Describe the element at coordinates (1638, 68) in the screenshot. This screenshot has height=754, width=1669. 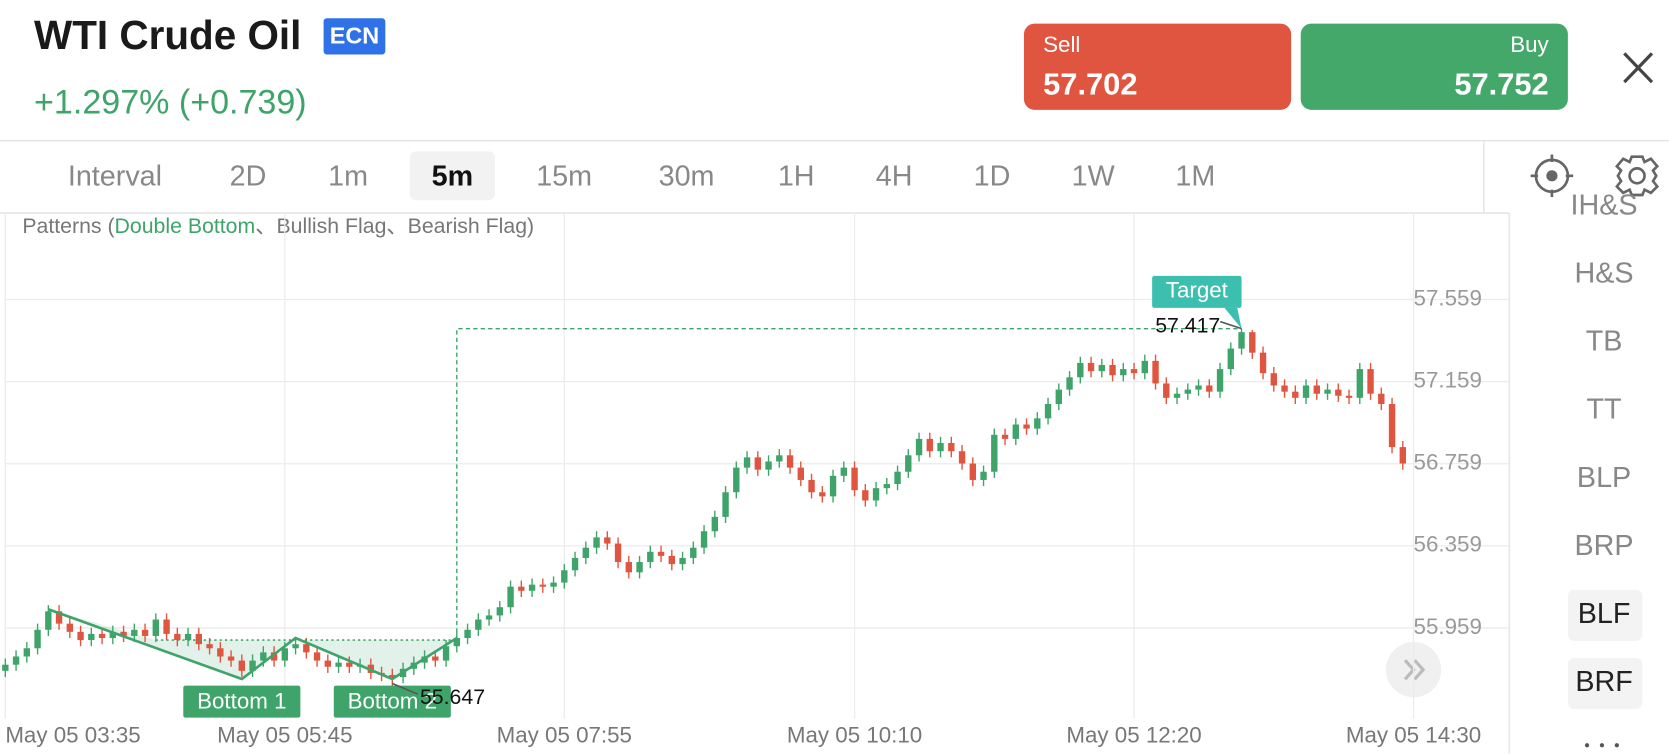
I see `close-button` at that location.